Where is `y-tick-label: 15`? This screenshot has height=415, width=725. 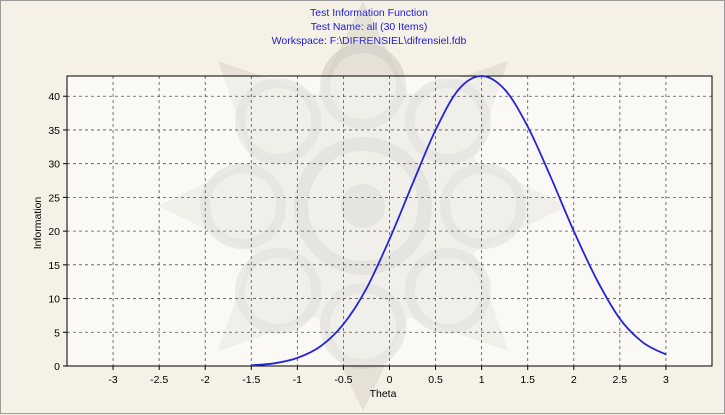
y-tick-label: 15 is located at coordinates (54, 266).